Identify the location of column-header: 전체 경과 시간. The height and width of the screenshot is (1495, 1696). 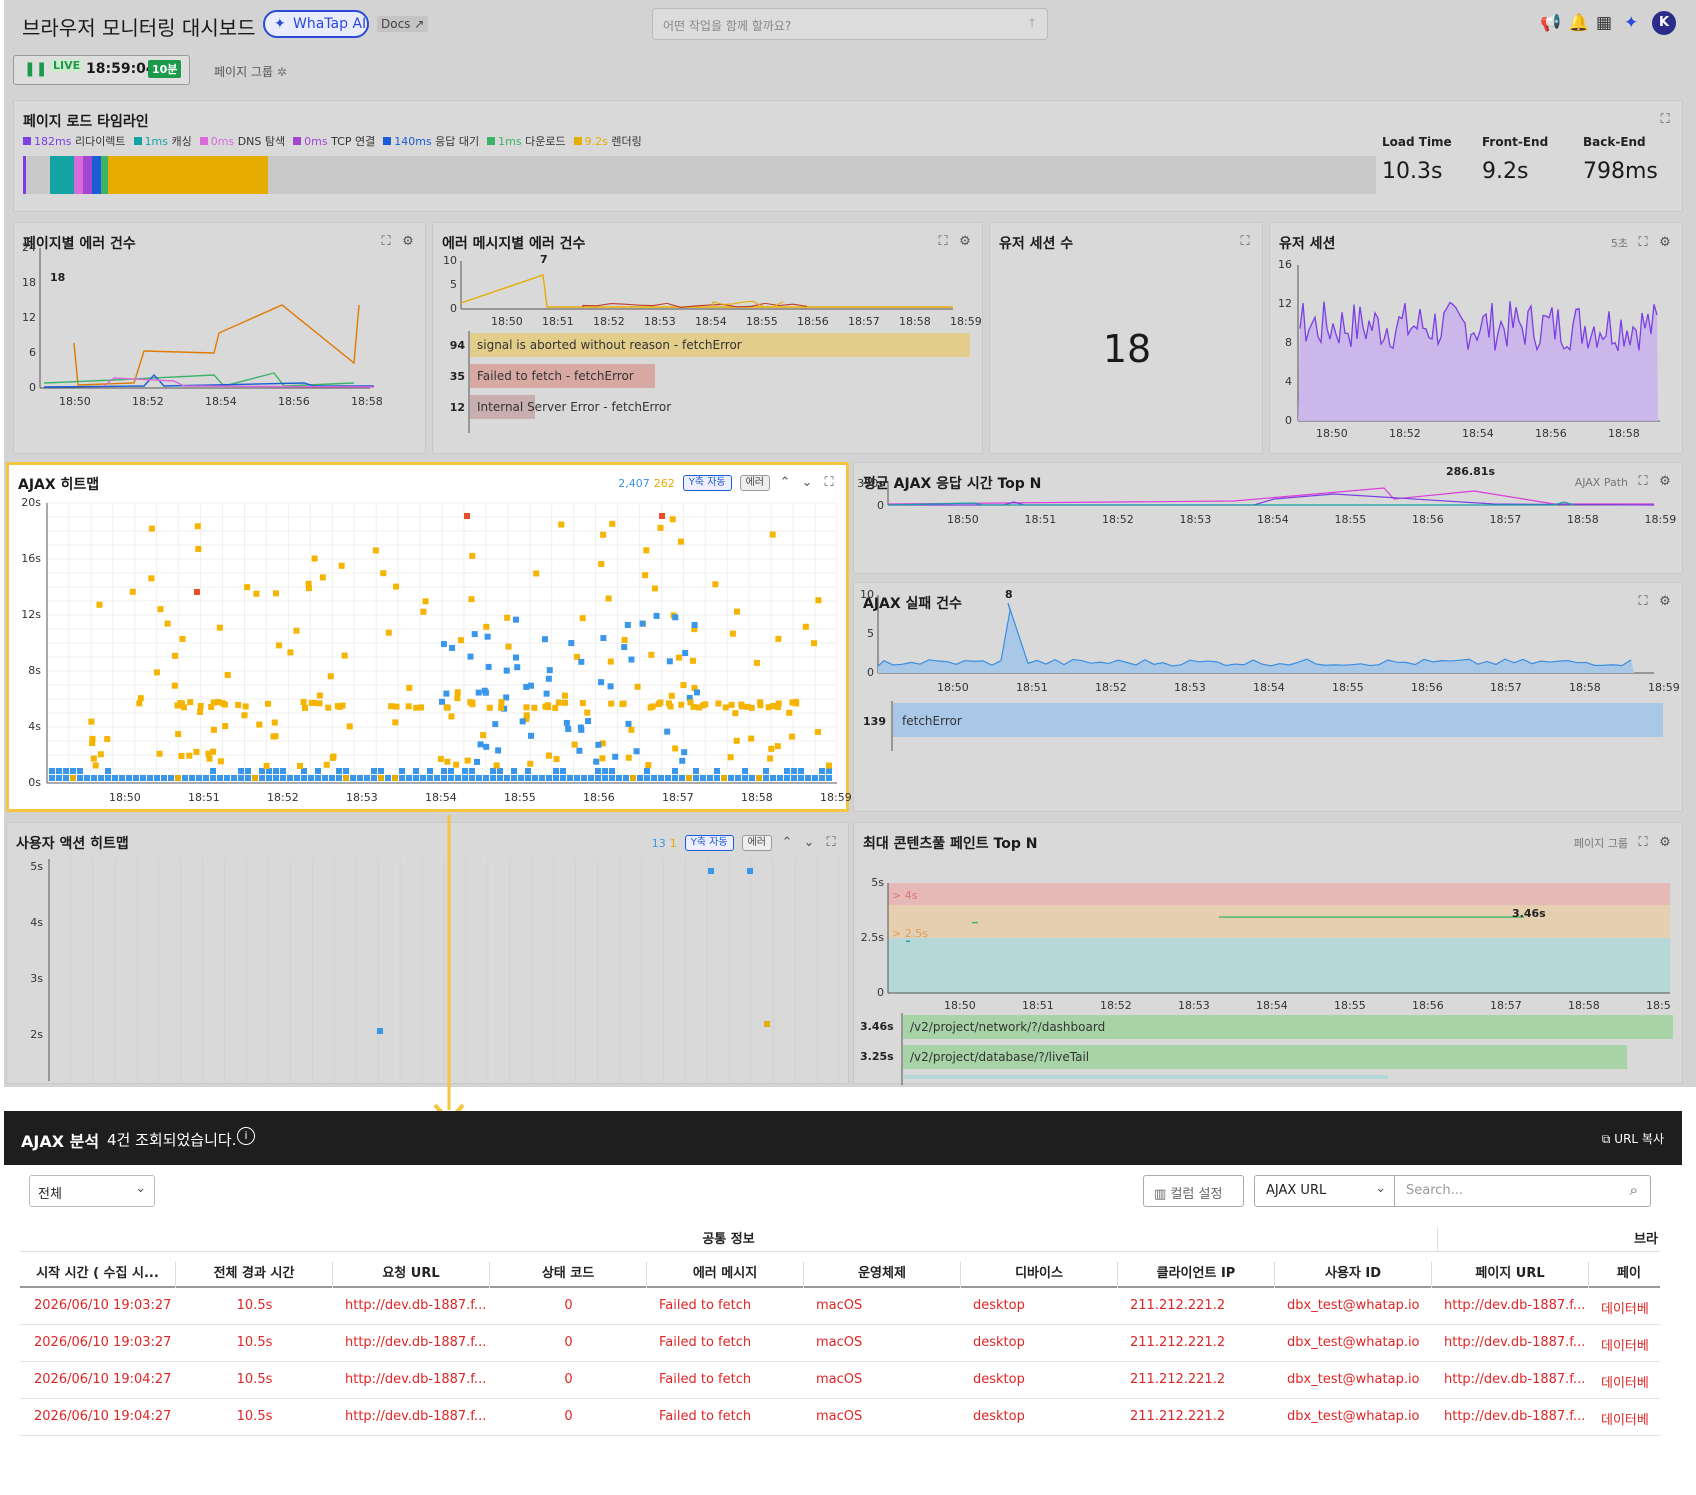
(254, 1275).